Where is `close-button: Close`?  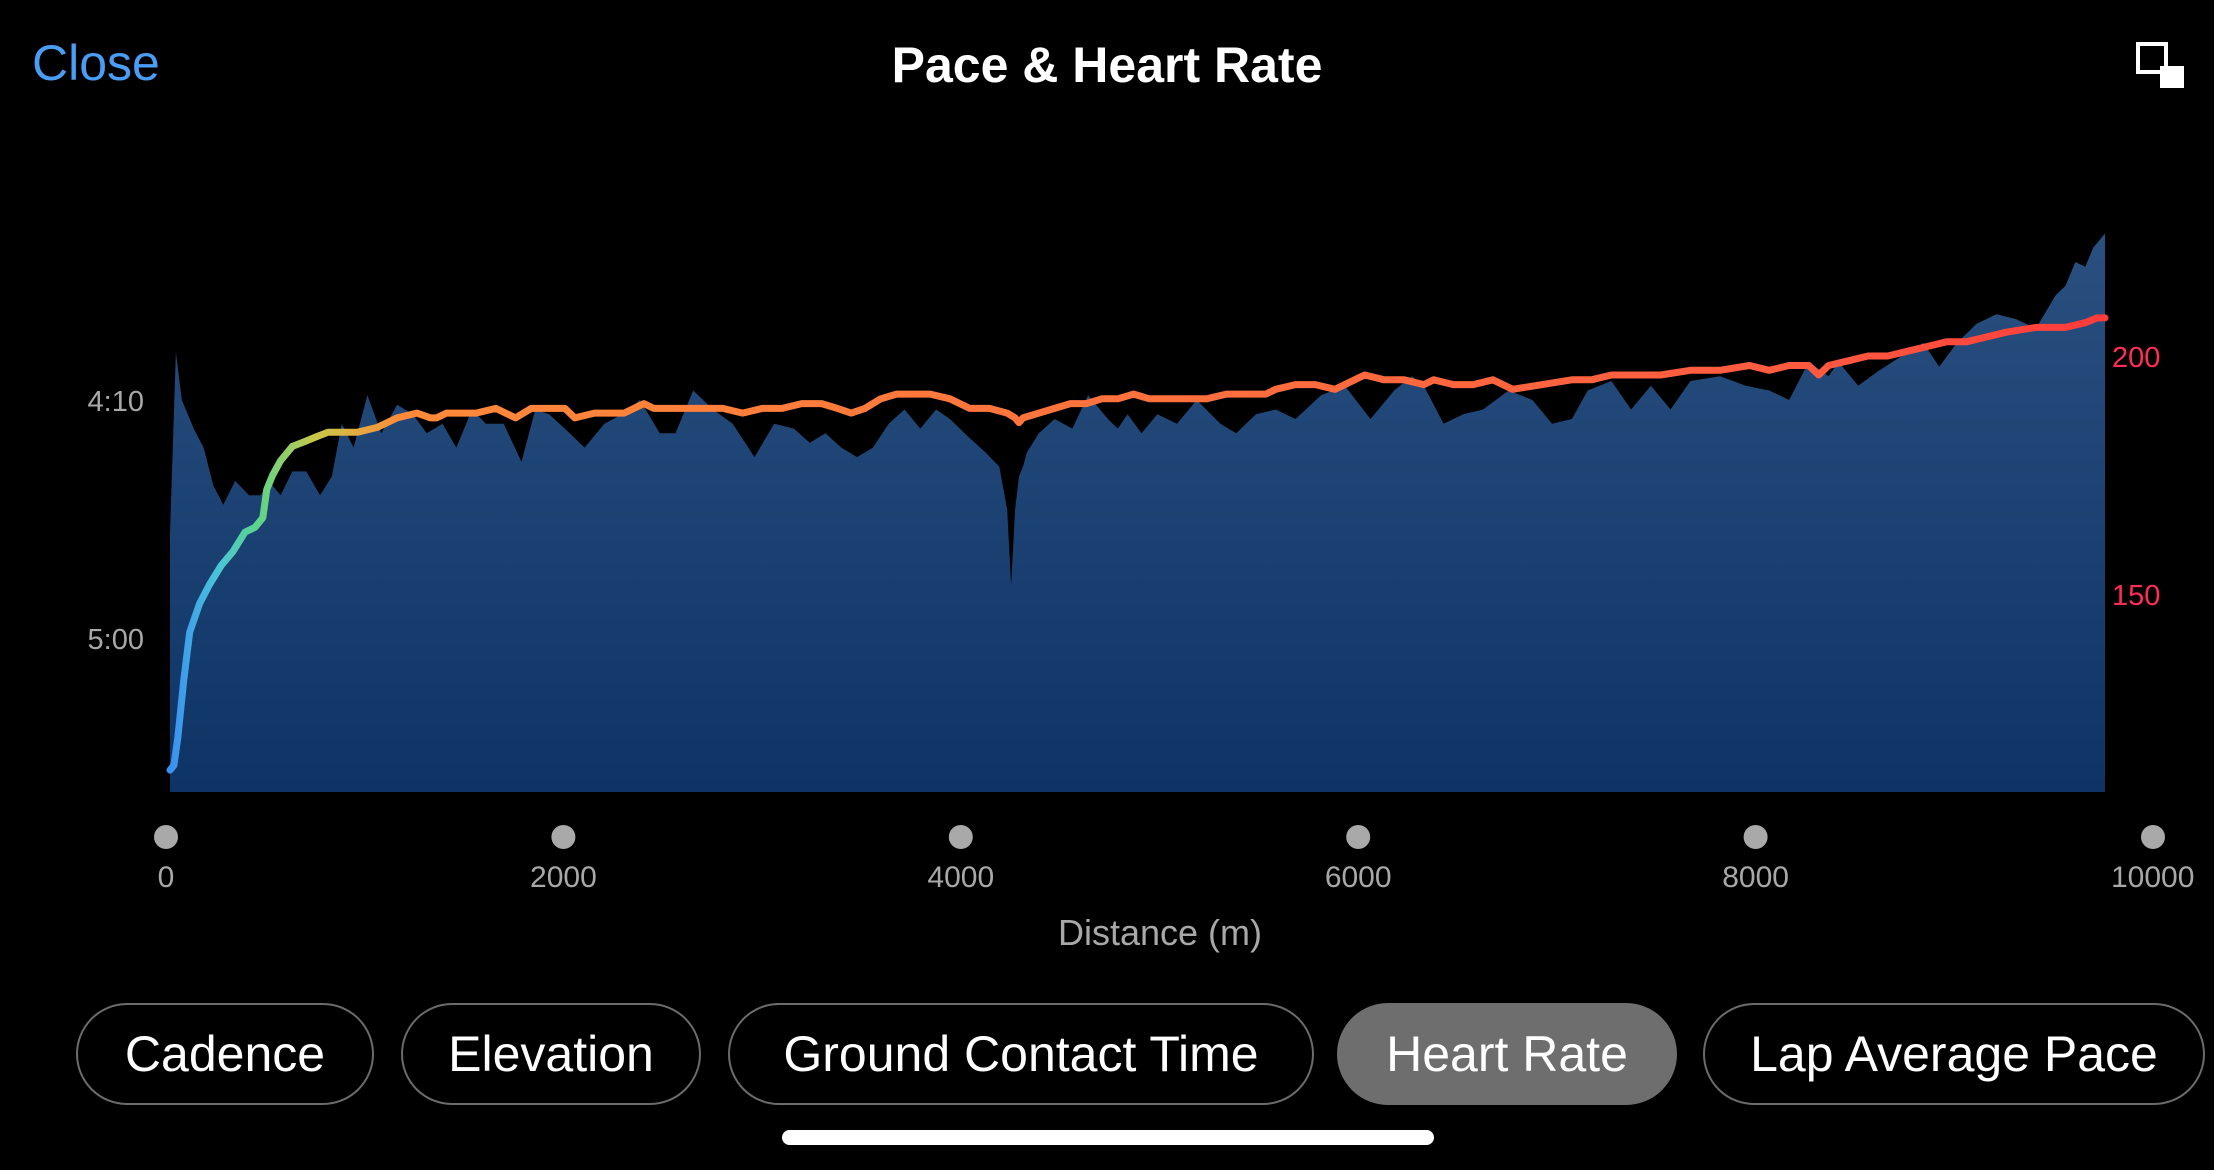
close-button: Close is located at coordinates (96, 63).